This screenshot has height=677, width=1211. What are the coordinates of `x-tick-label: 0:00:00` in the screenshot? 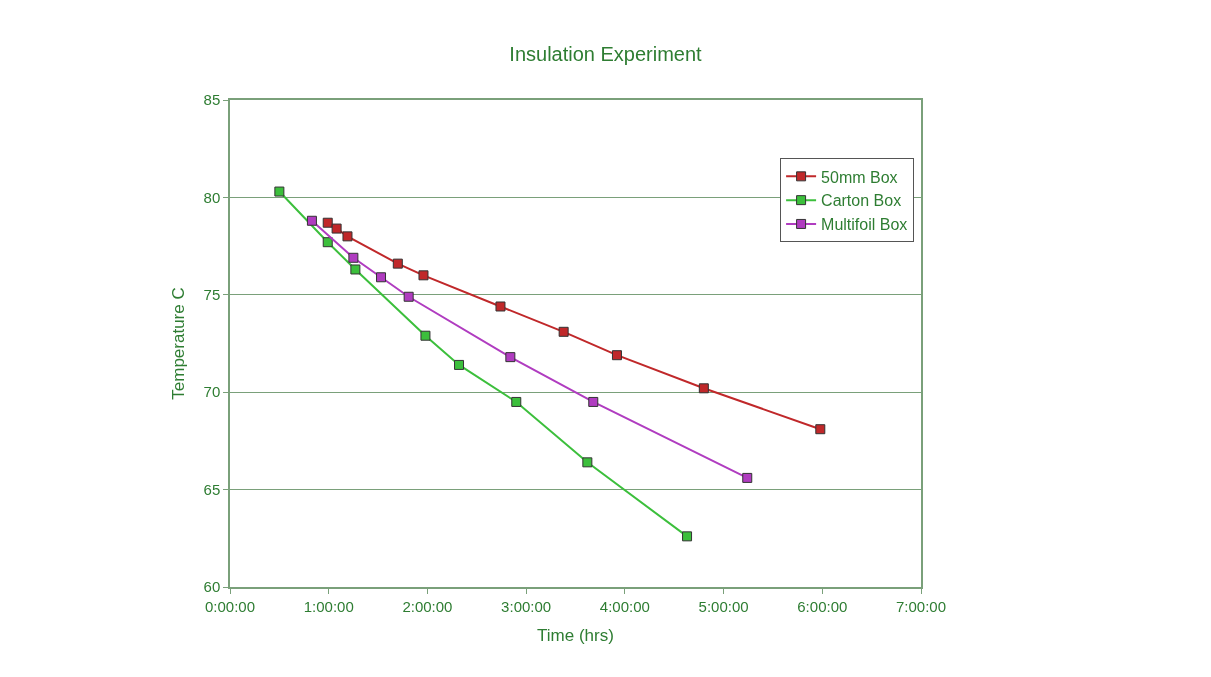 It's located at (230, 606).